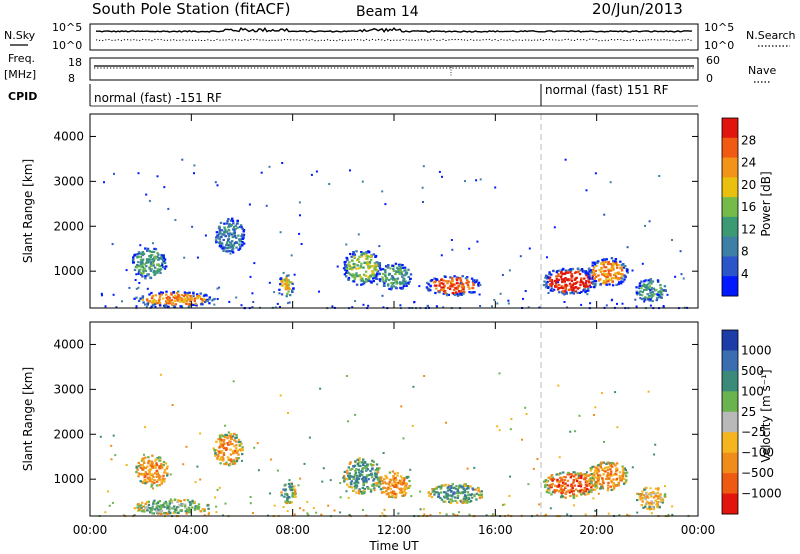 Image resolution: width=800 pixels, height=554 pixels. What do you see at coordinates (730, 504) in the screenshot?
I see `colorbar-swatch` at bounding box center [730, 504].